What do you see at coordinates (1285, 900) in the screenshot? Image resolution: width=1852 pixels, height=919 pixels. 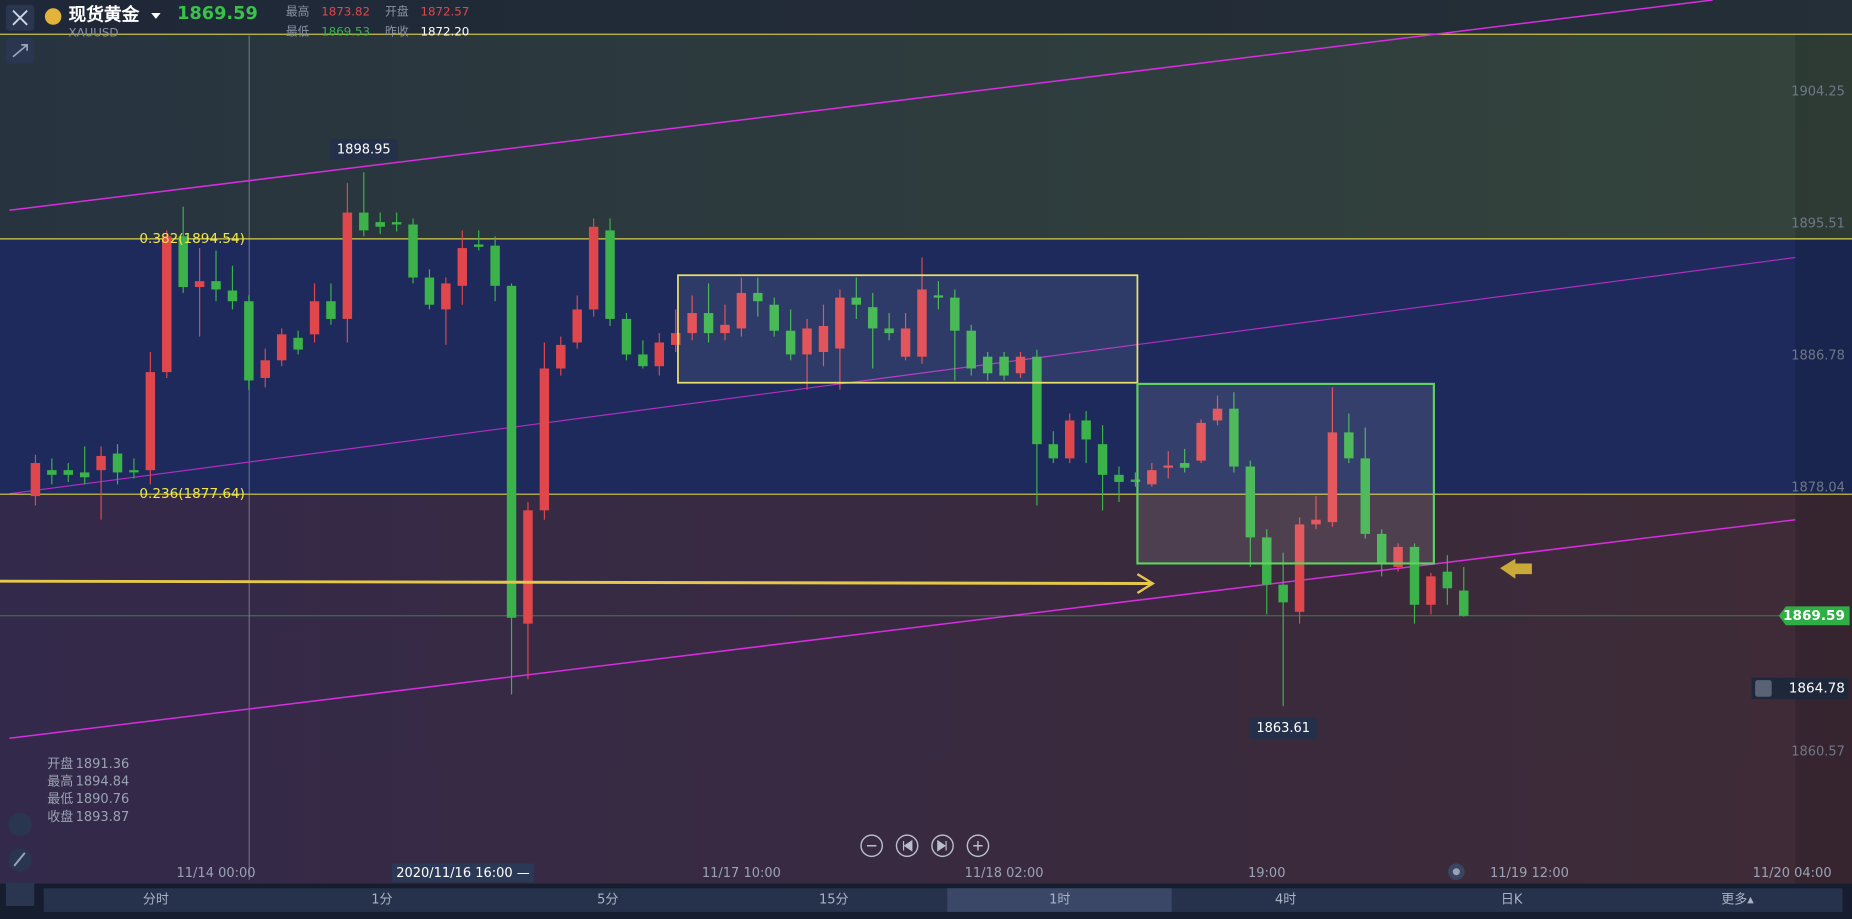 I see `tab: 4时` at bounding box center [1285, 900].